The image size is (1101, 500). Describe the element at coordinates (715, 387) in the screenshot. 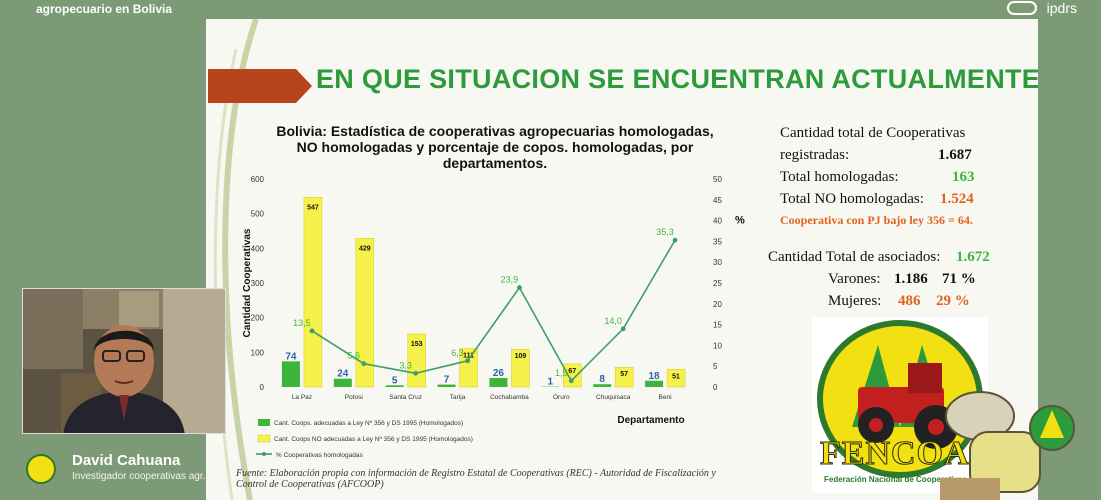

I see `y2-tick-label: 0` at that location.